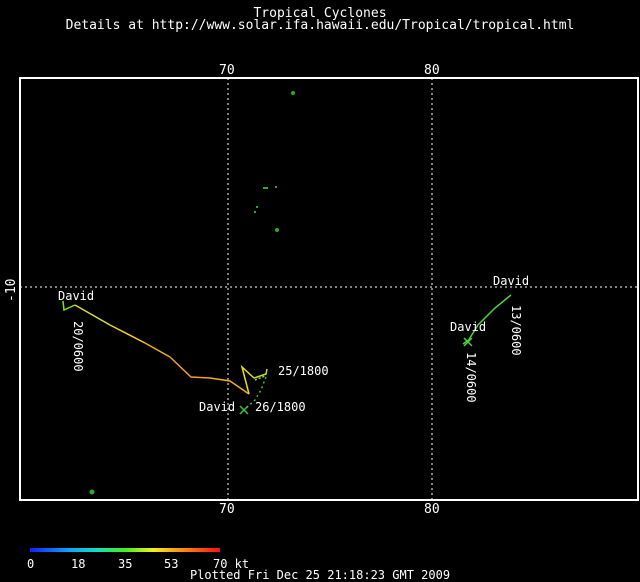  What do you see at coordinates (471, 377) in the screenshot?
I see `label-date-end-east: 14/0600` at bounding box center [471, 377].